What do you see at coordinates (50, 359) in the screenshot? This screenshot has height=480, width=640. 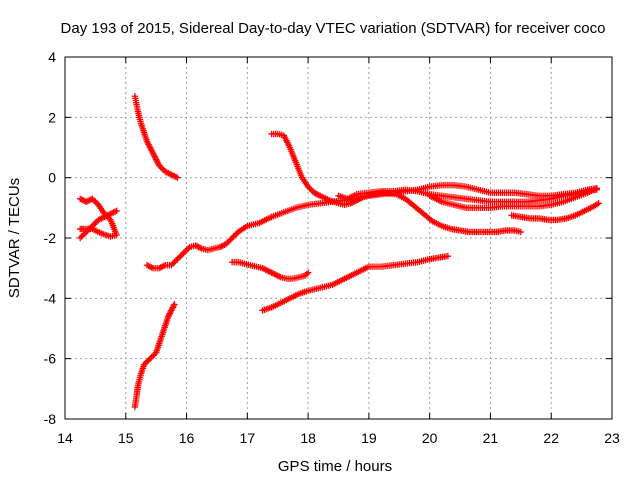 I see `y-tick-label: -6` at bounding box center [50, 359].